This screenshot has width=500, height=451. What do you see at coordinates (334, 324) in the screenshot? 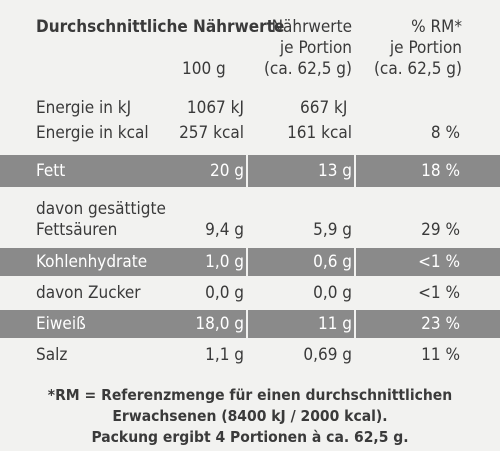
I see `row-value-portion: 11 g` at bounding box center [334, 324].